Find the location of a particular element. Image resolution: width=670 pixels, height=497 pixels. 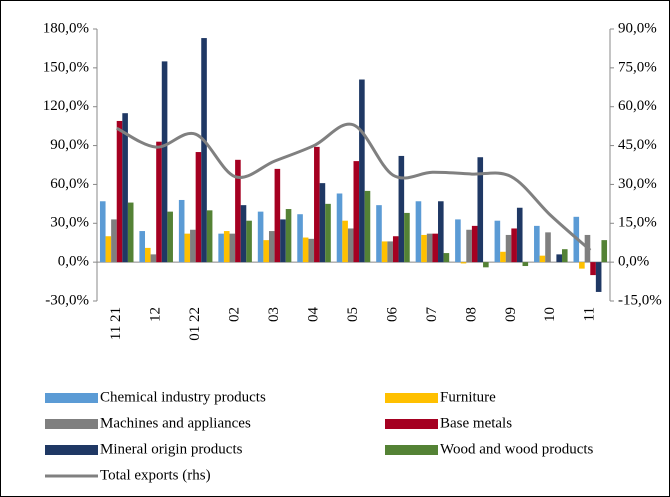

x-tick-label: 02 is located at coordinates (235, 314).